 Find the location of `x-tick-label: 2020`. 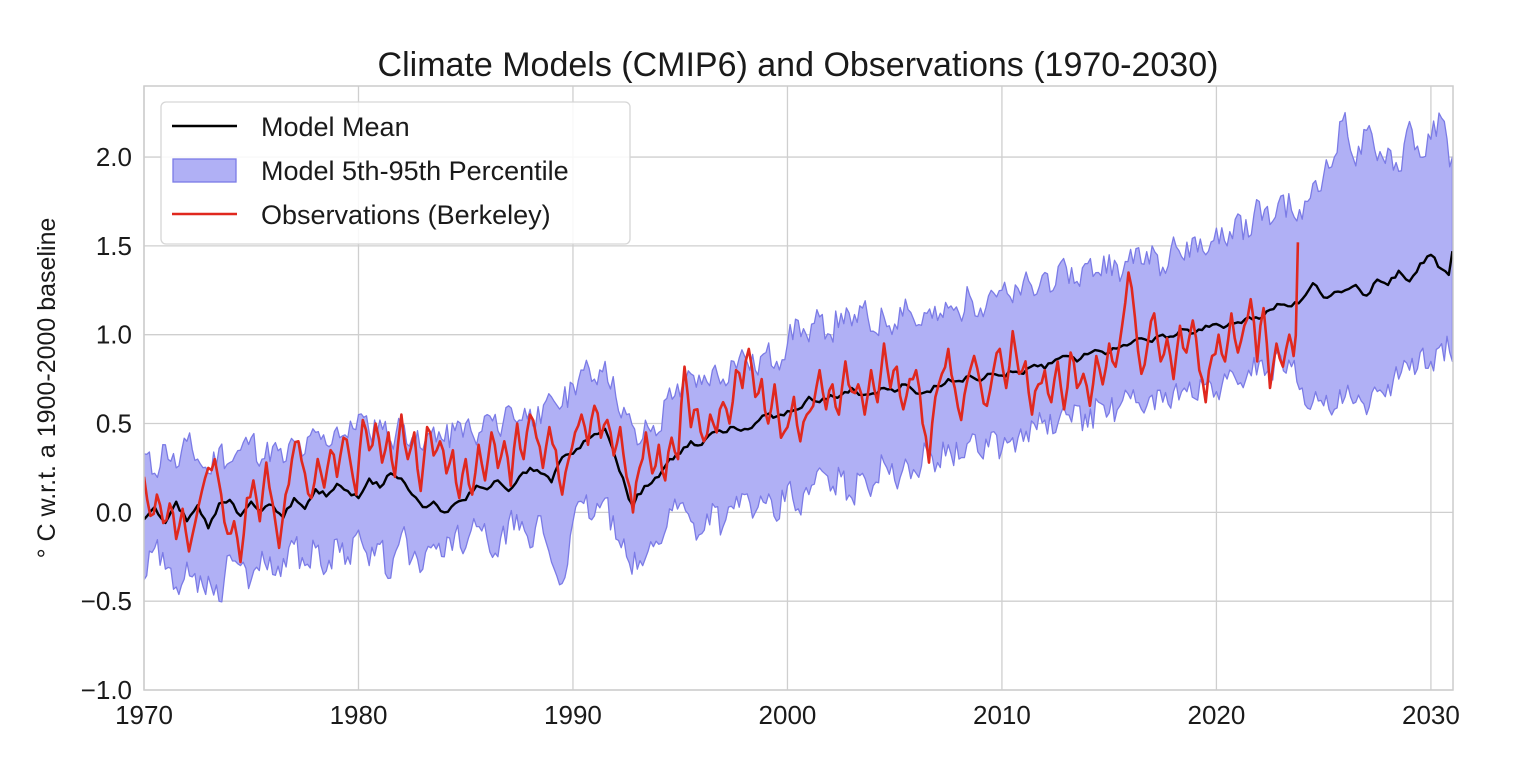

x-tick-label: 2020 is located at coordinates (1217, 715).